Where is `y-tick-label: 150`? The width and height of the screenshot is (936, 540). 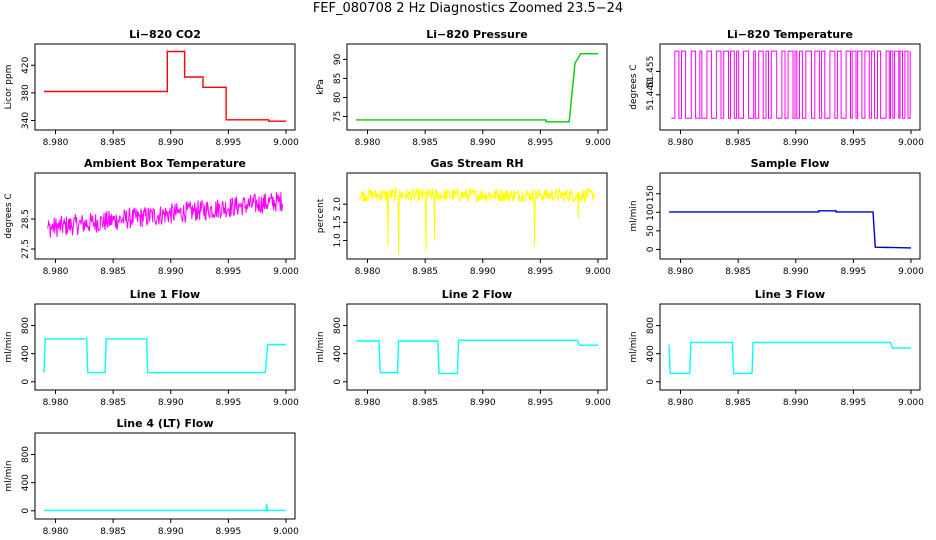 y-tick-label: 150 is located at coordinates (651, 193).